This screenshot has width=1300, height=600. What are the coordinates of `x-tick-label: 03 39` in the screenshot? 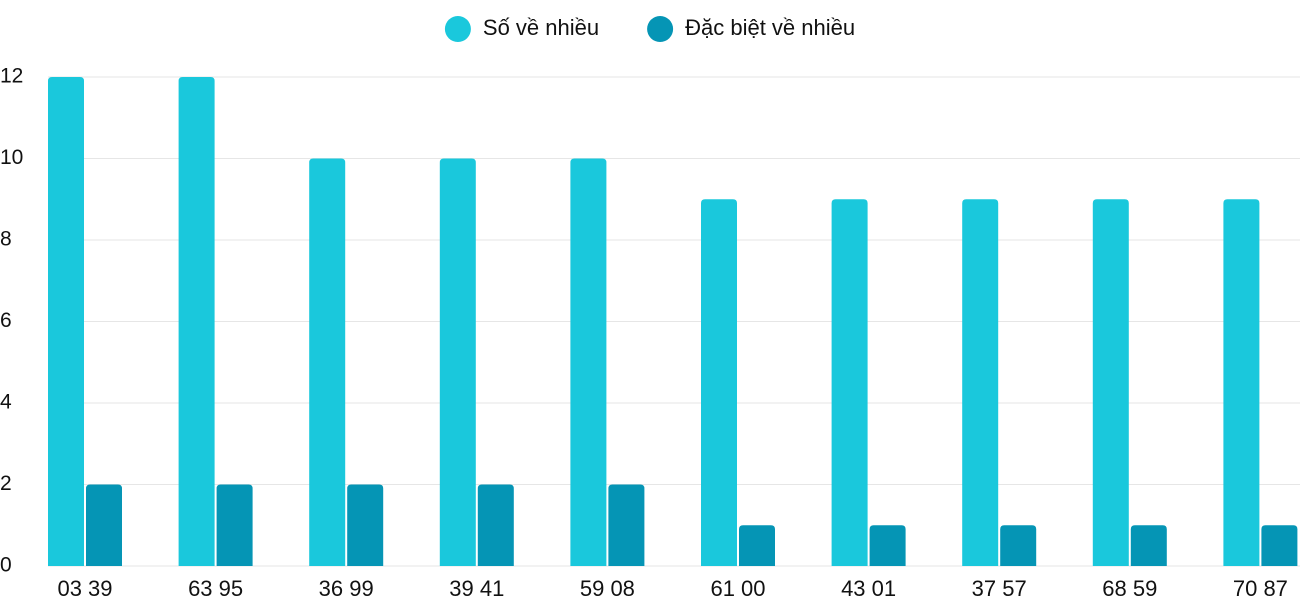 It's located at (84, 588).